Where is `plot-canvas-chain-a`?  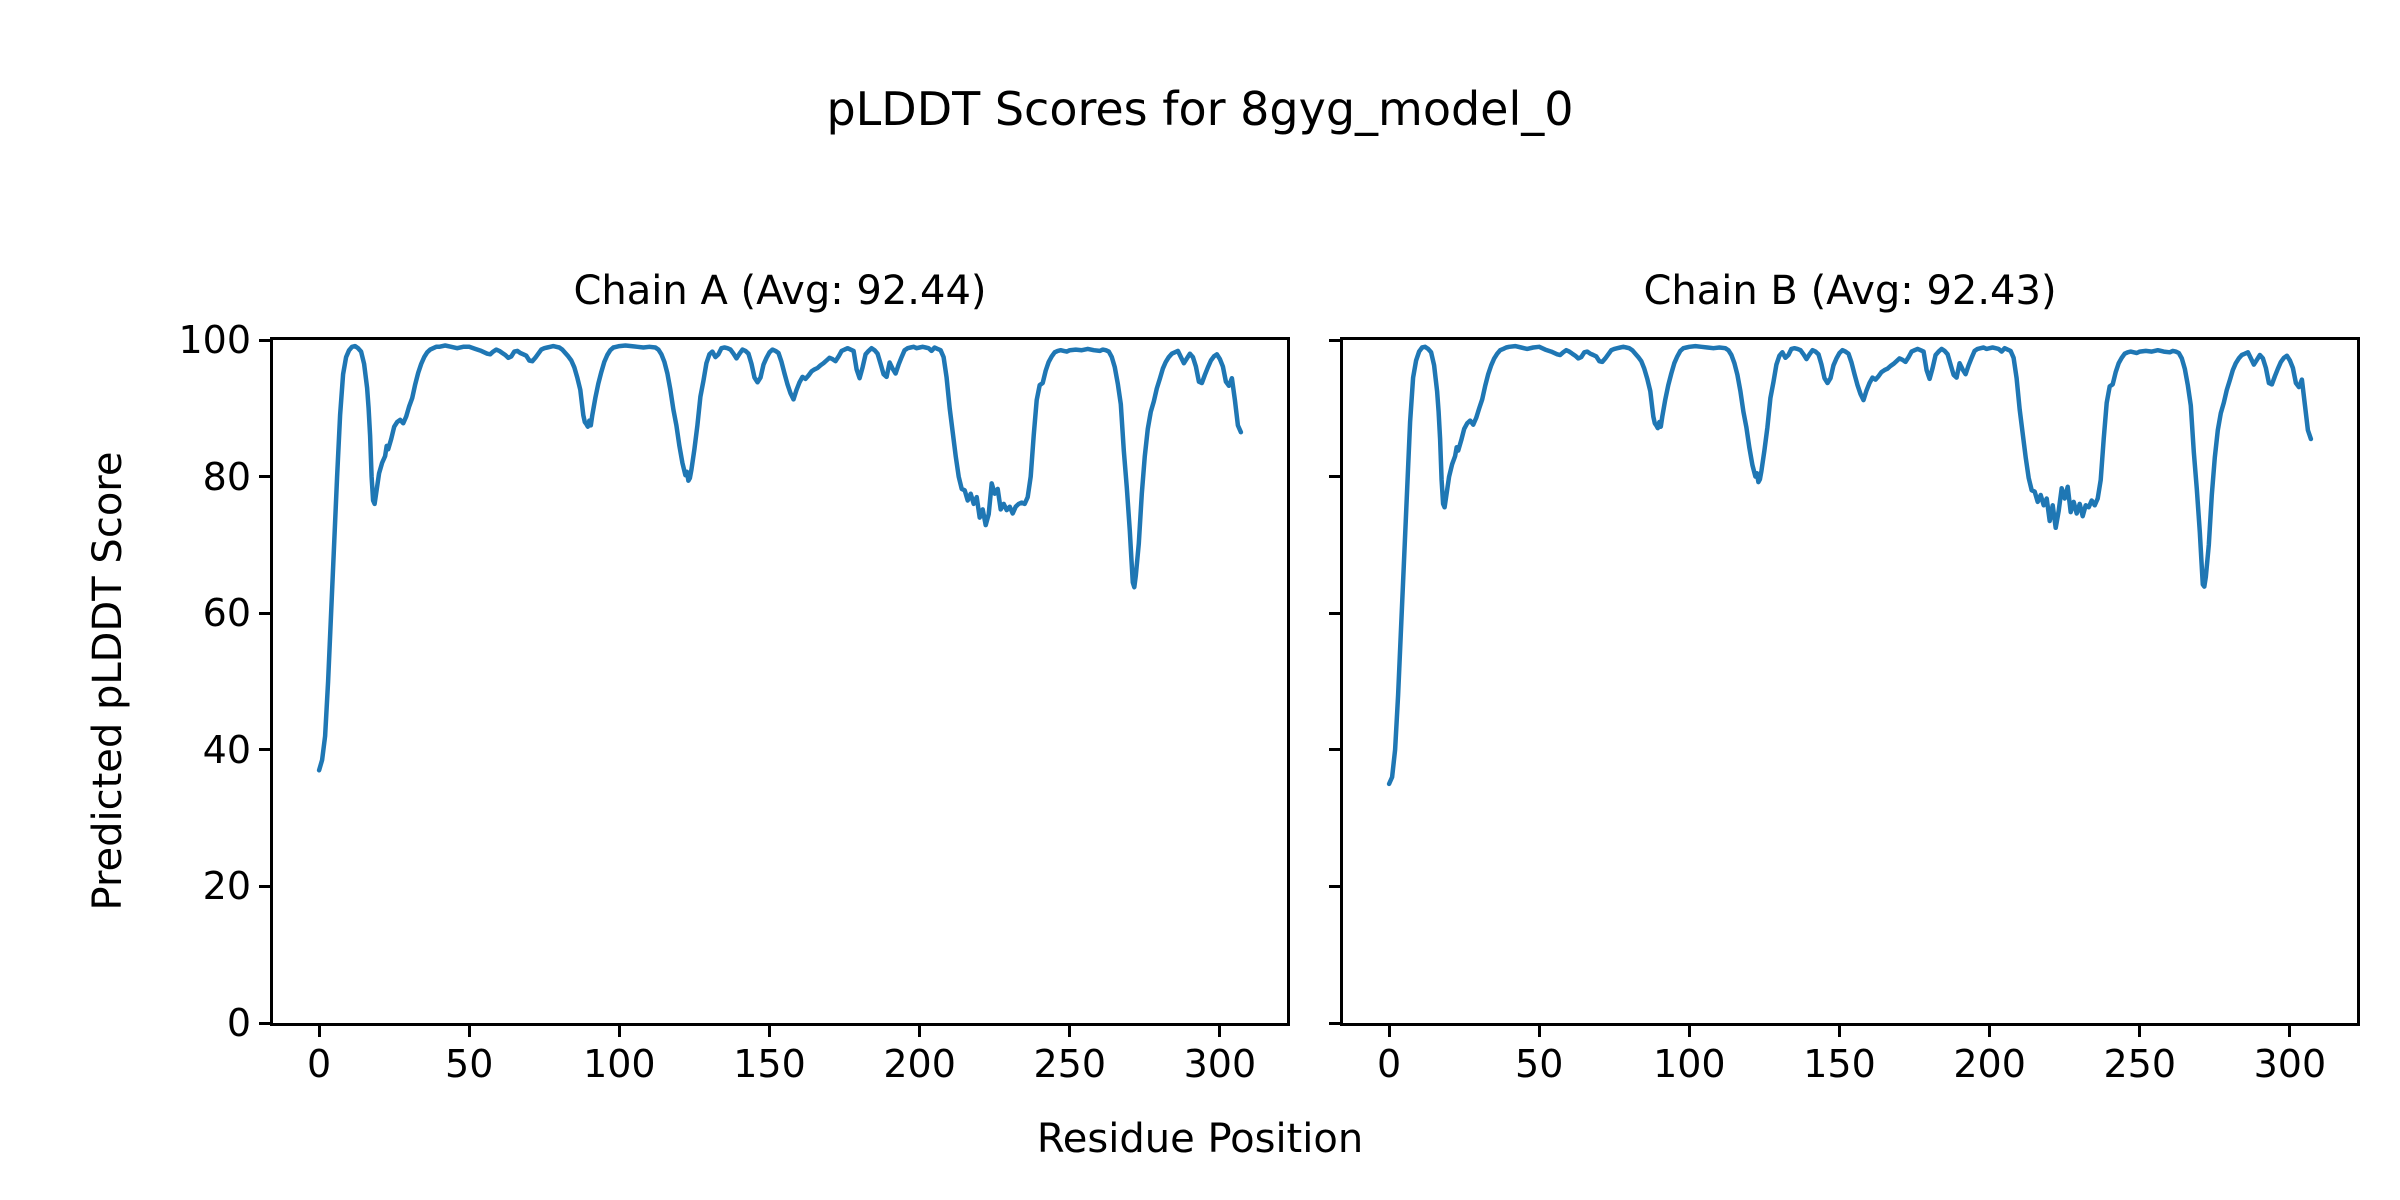 plot-canvas-chain-a is located at coordinates (780, 558).